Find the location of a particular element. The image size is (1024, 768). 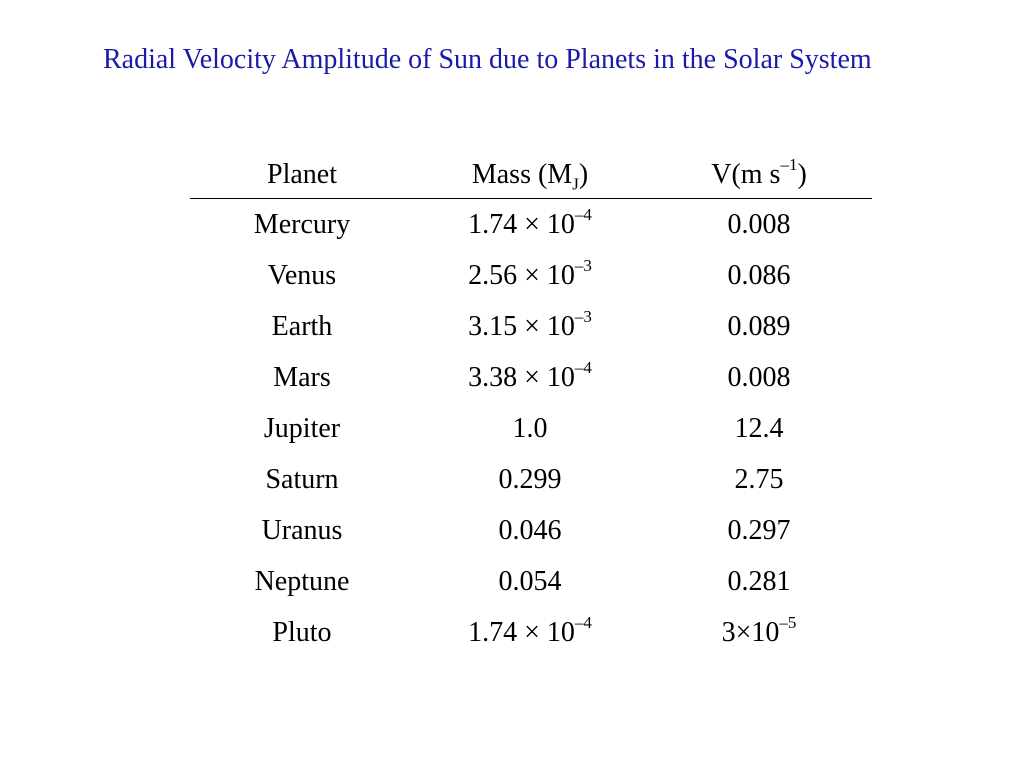

cell-velocity-value: 12.4 is located at coordinates (759, 428).